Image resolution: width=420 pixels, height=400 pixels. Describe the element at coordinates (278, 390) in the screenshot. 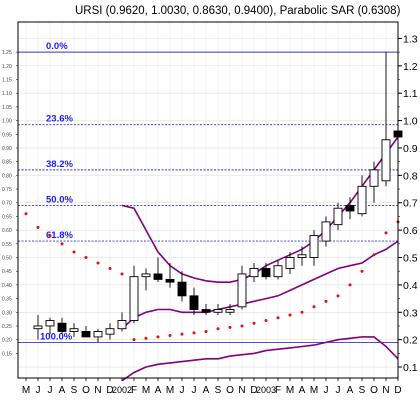

I see `x-tick-label: F` at that location.